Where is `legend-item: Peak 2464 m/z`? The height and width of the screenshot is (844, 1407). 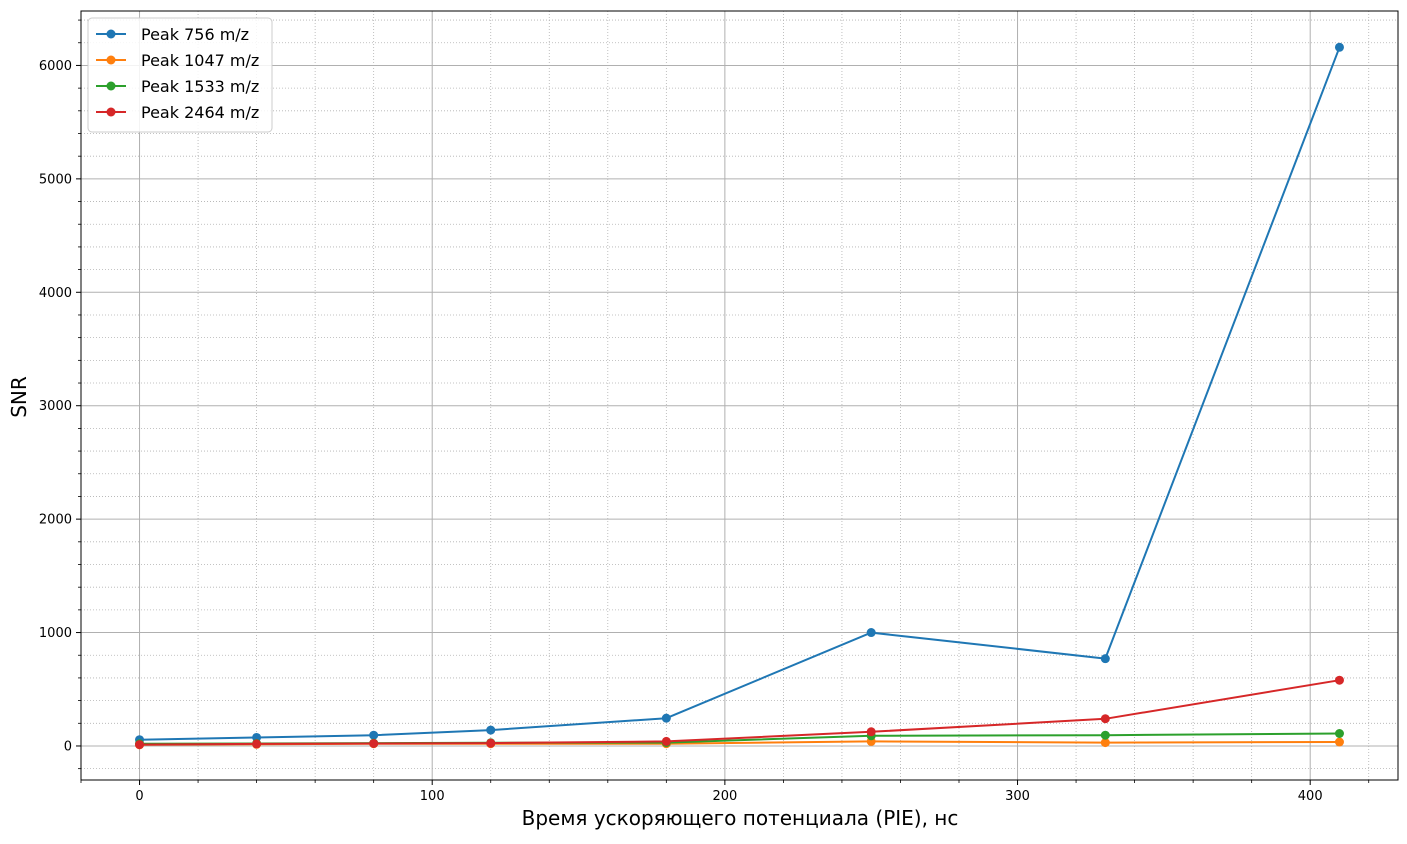 legend-item: Peak 2464 m/z is located at coordinates (177, 112).